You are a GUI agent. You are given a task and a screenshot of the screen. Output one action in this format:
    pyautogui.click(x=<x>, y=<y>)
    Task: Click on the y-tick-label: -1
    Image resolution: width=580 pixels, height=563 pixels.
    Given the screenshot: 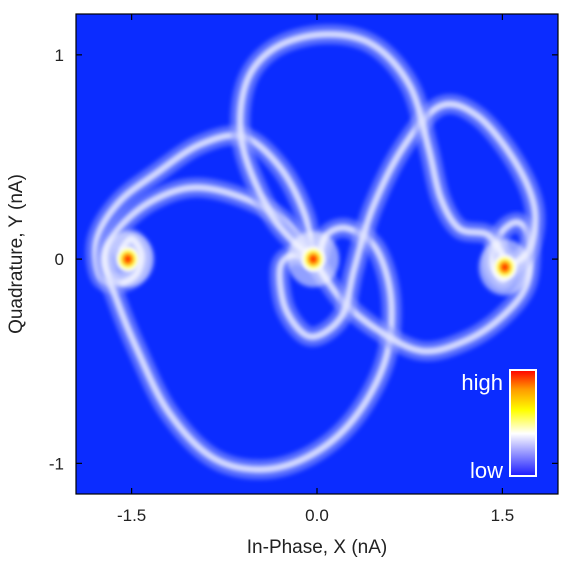 What is the action you would take?
    pyautogui.click(x=56, y=463)
    